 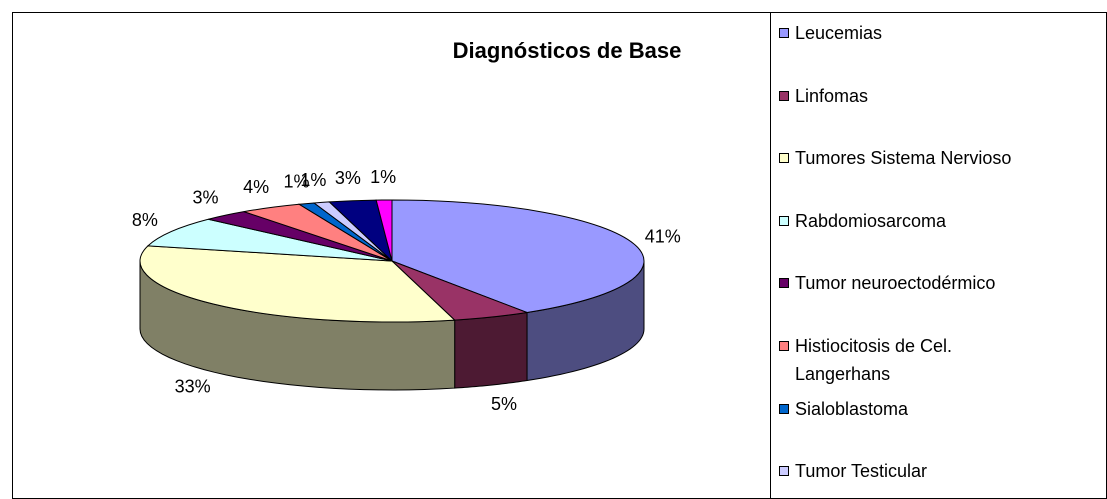 I want to click on legend-label: Tumores Sistema Nervioso, so click(x=903, y=158).